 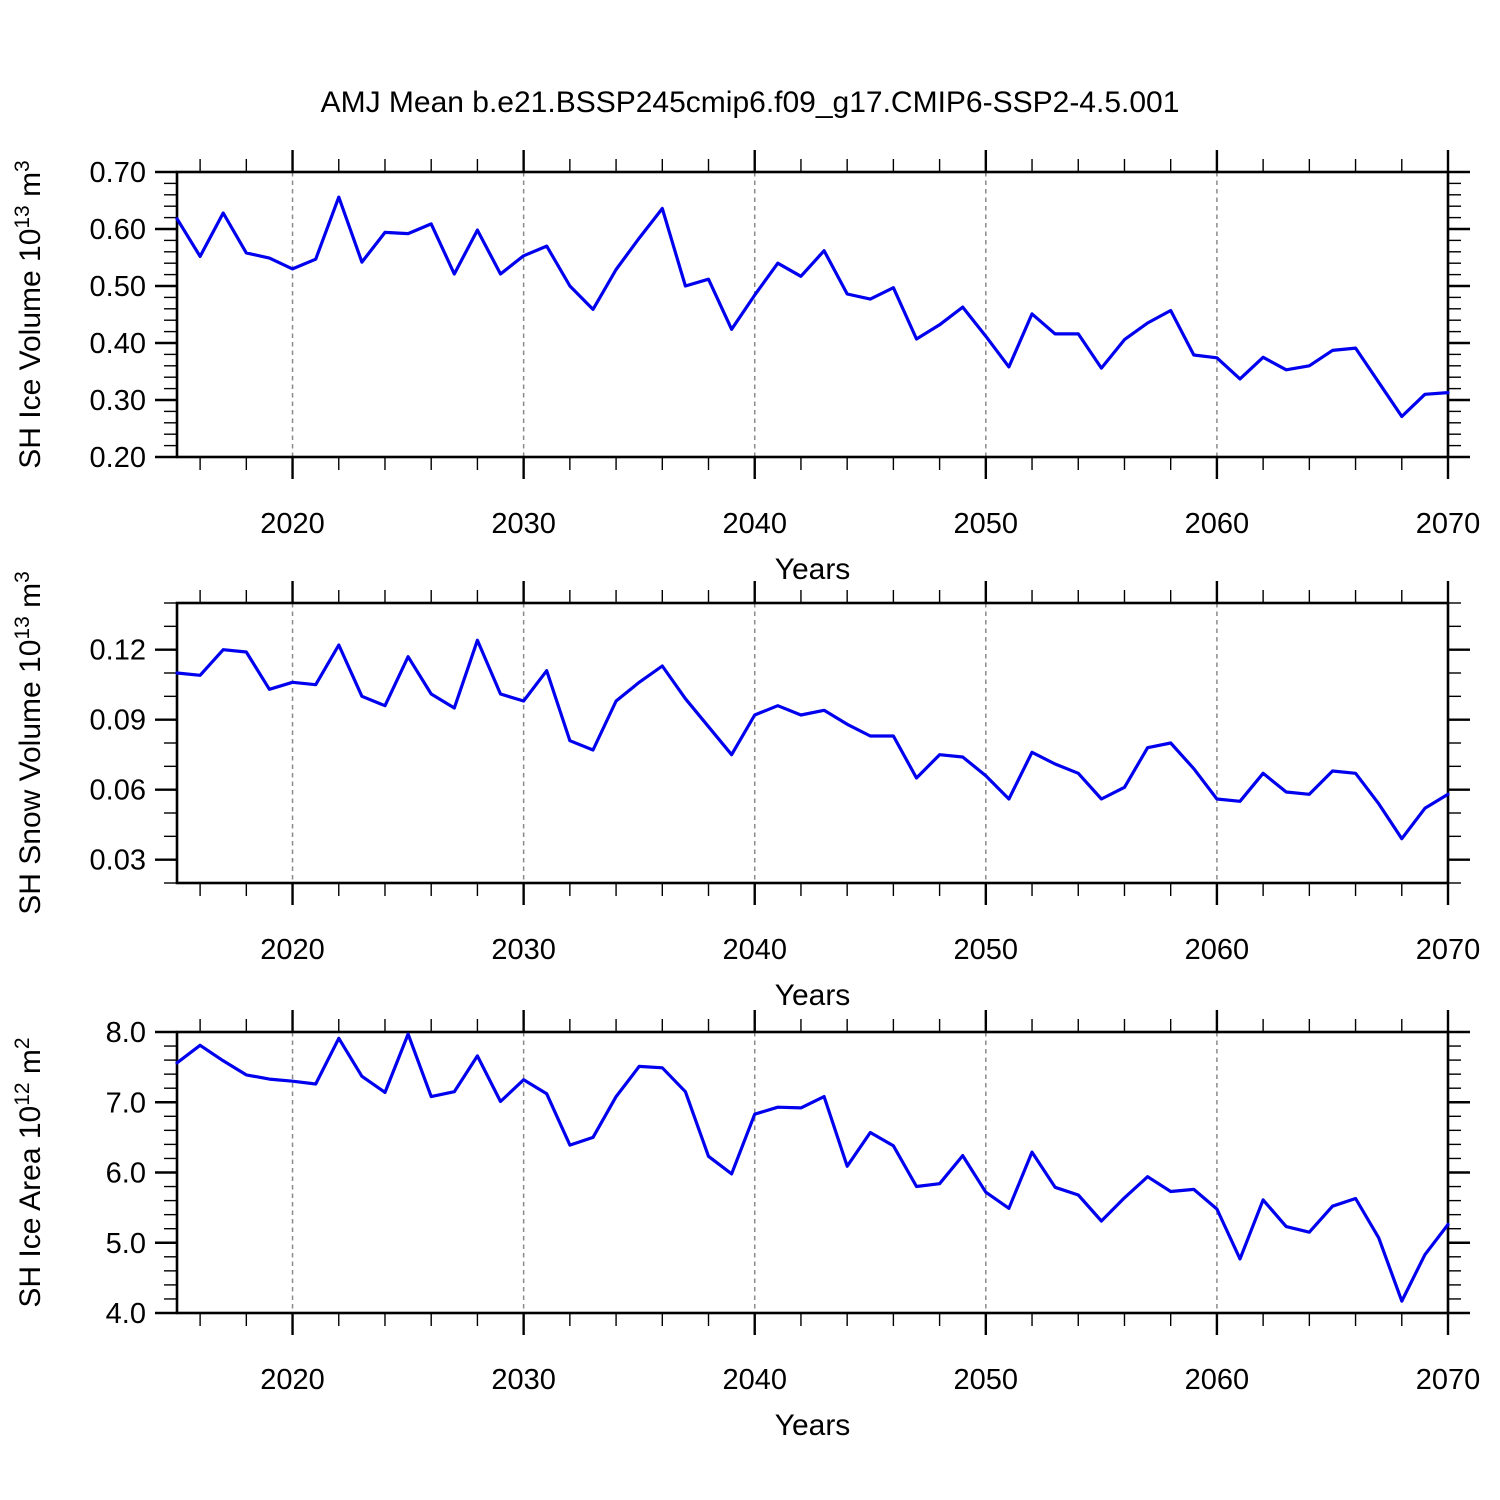 I want to click on y-tick-label: 0.70, so click(x=118, y=173).